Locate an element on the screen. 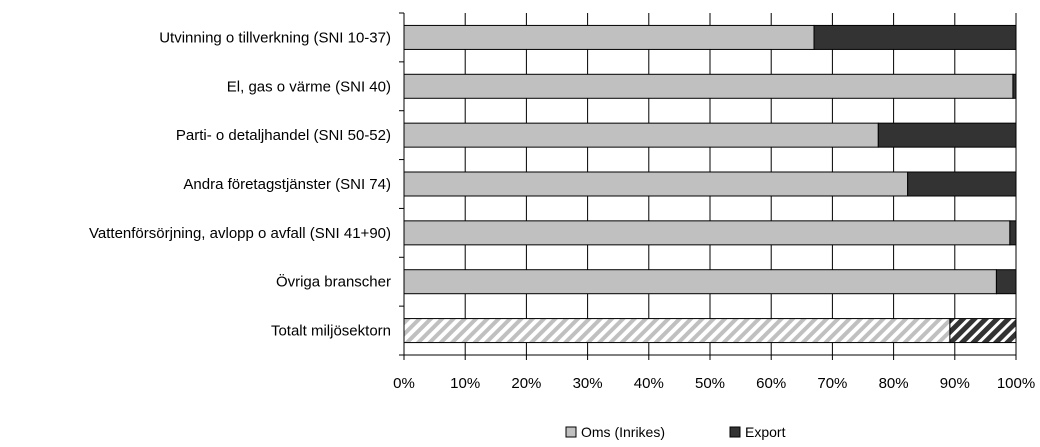 This screenshot has height=447, width=1040. x-tick-label: 40% is located at coordinates (649, 383).